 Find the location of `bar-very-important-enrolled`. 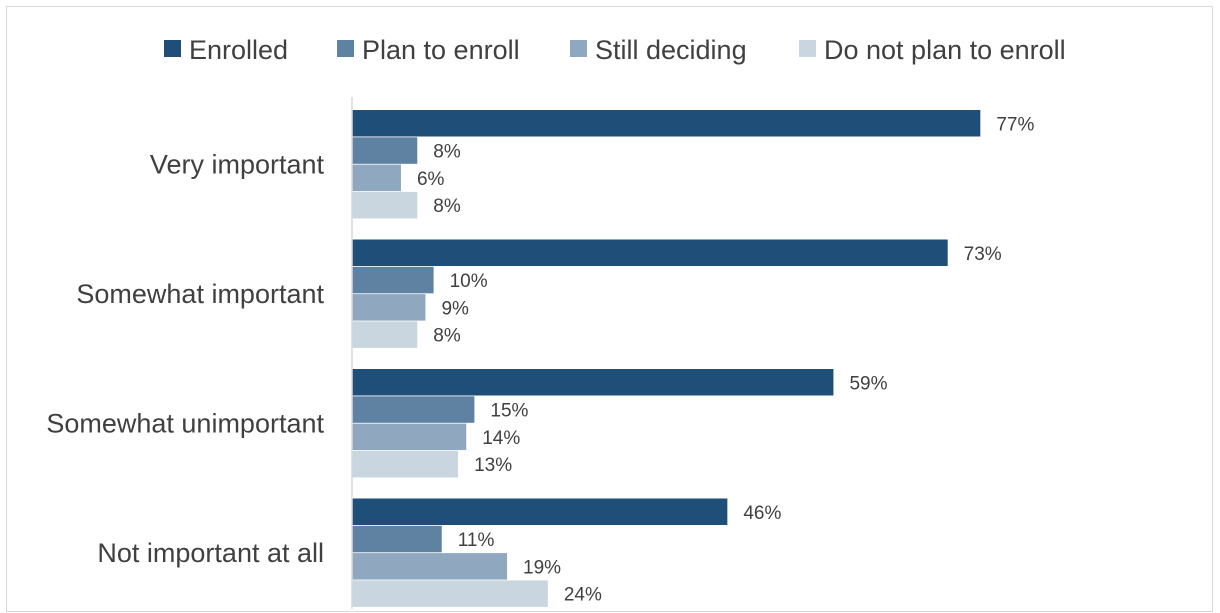

bar-very-important-enrolled is located at coordinates (666, 123).